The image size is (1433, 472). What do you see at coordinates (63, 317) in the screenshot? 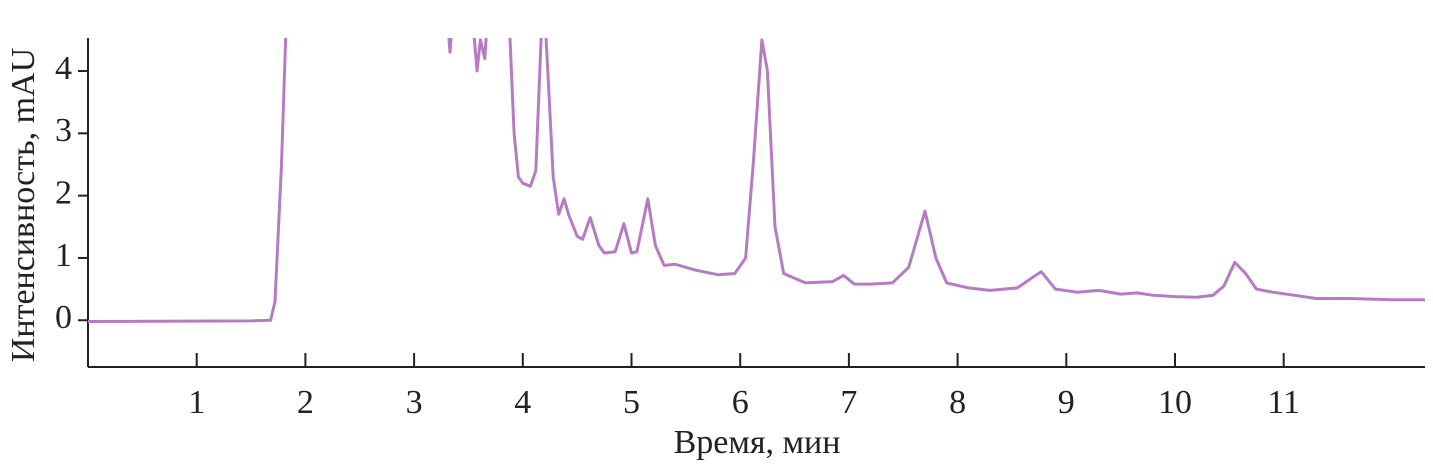
I see `y-tick-label: 0` at bounding box center [63, 317].